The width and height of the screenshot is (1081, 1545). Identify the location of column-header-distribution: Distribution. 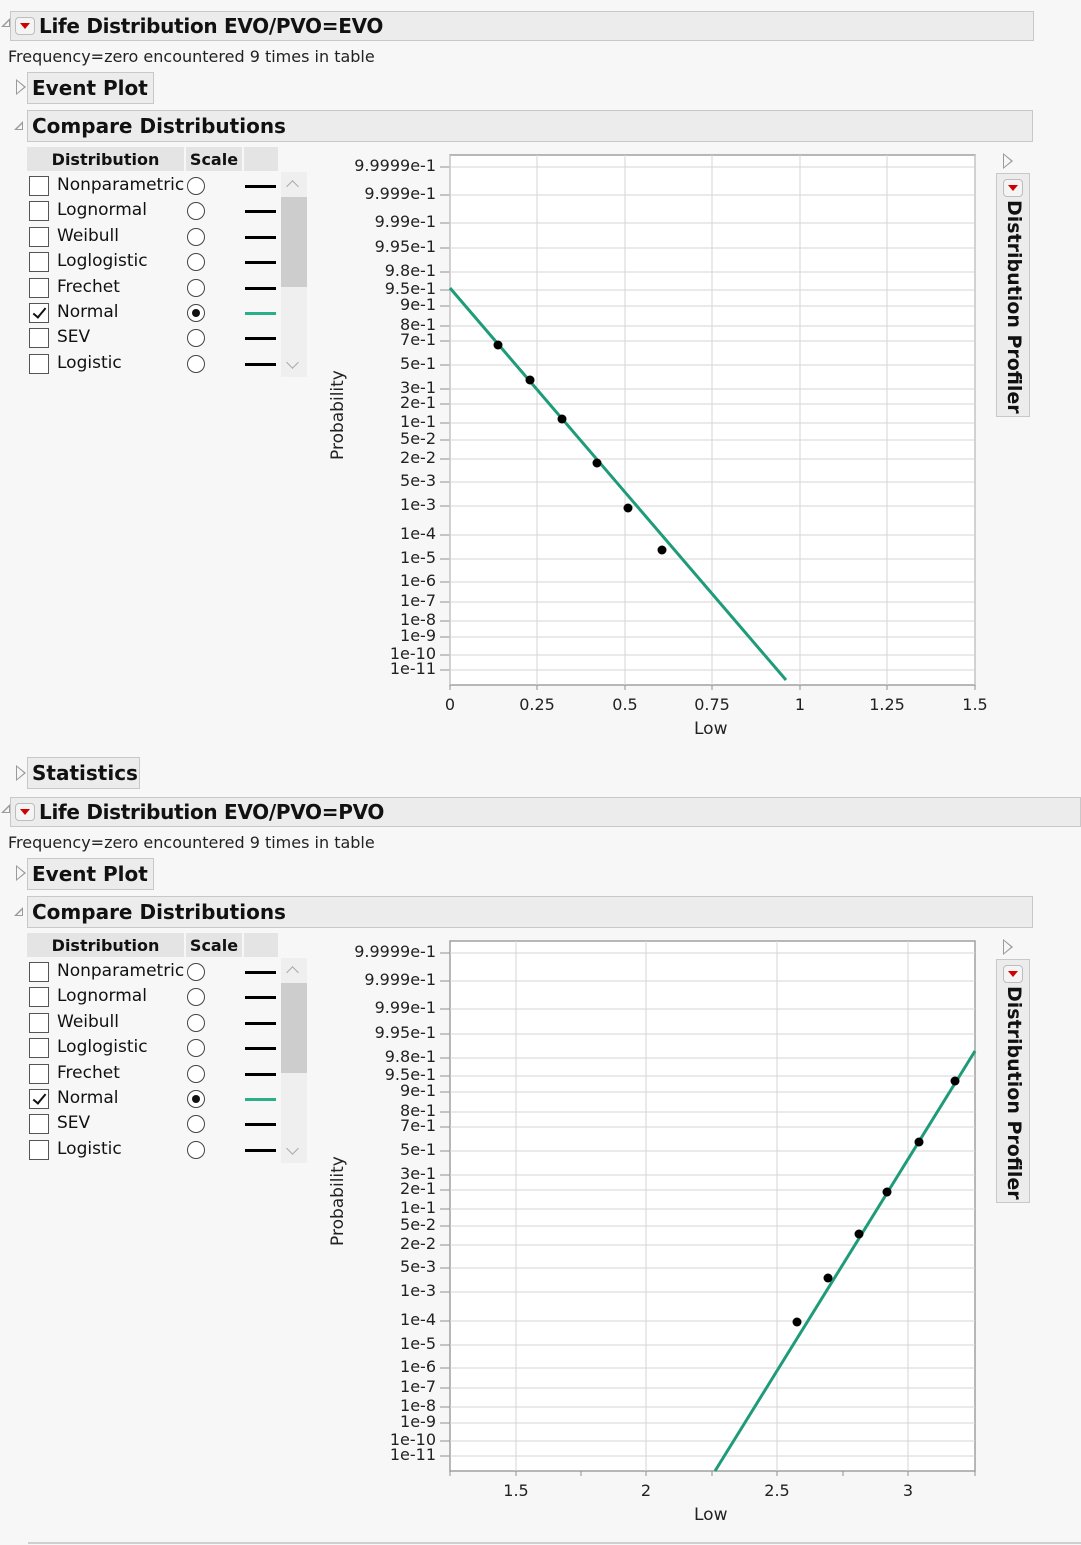
(105, 945).